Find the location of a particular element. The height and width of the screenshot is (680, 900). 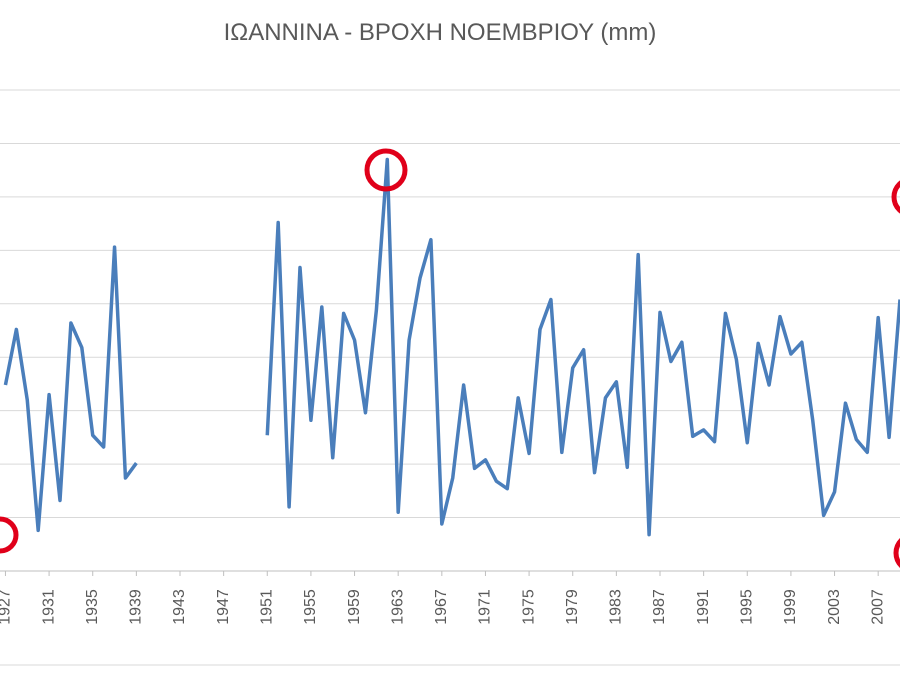

x-tick-label: 1943 is located at coordinates (179, 607).